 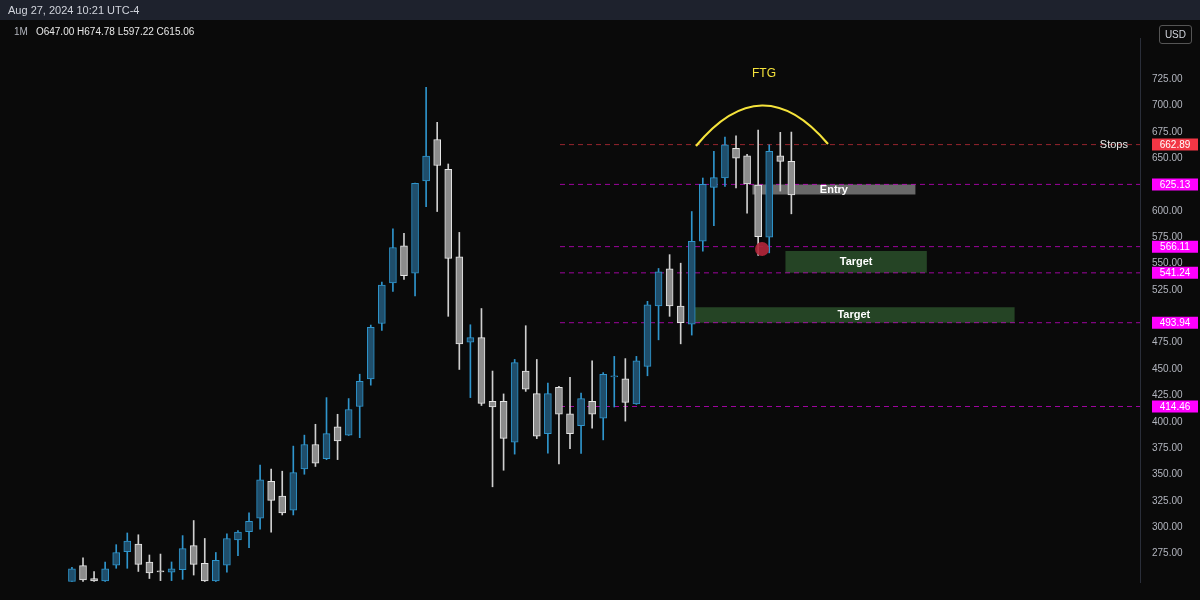 I want to click on ref-line-label: Stops, so click(x=1114, y=143).